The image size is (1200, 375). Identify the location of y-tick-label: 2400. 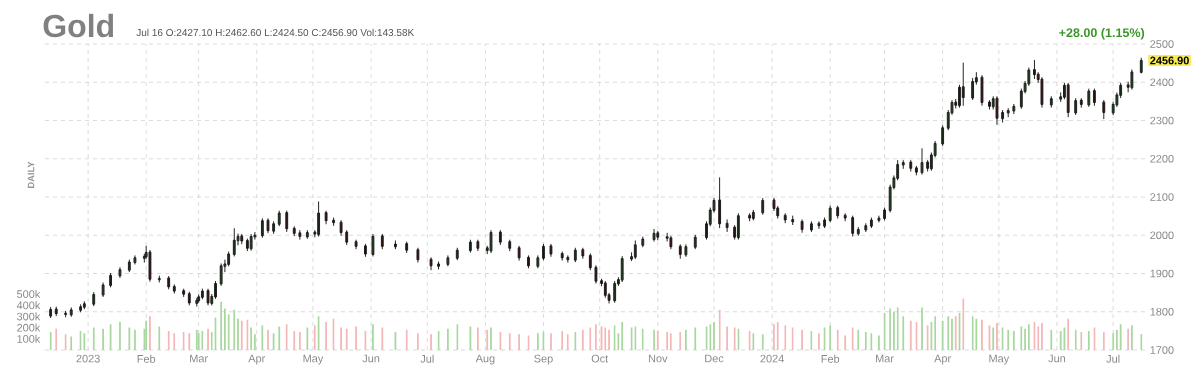
(1162, 82).